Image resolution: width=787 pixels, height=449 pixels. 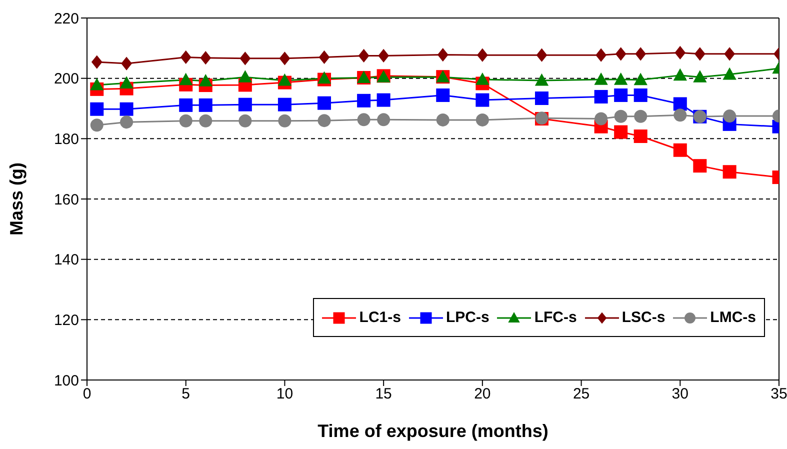 I want to click on y-tick-label: 120, so click(x=66, y=320).